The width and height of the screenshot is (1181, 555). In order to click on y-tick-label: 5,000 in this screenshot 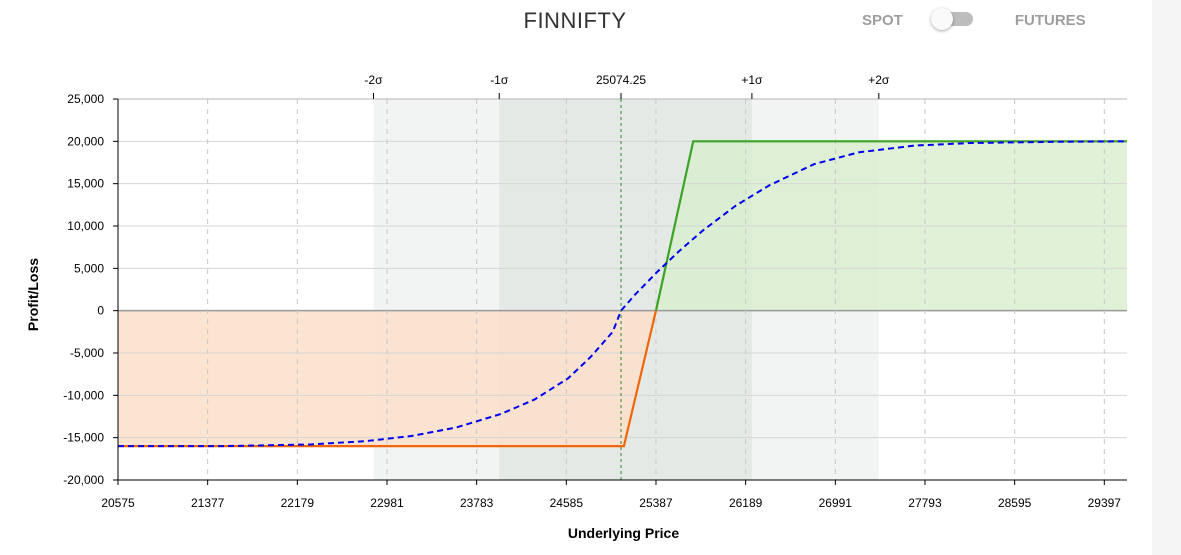, I will do `click(89, 268)`.